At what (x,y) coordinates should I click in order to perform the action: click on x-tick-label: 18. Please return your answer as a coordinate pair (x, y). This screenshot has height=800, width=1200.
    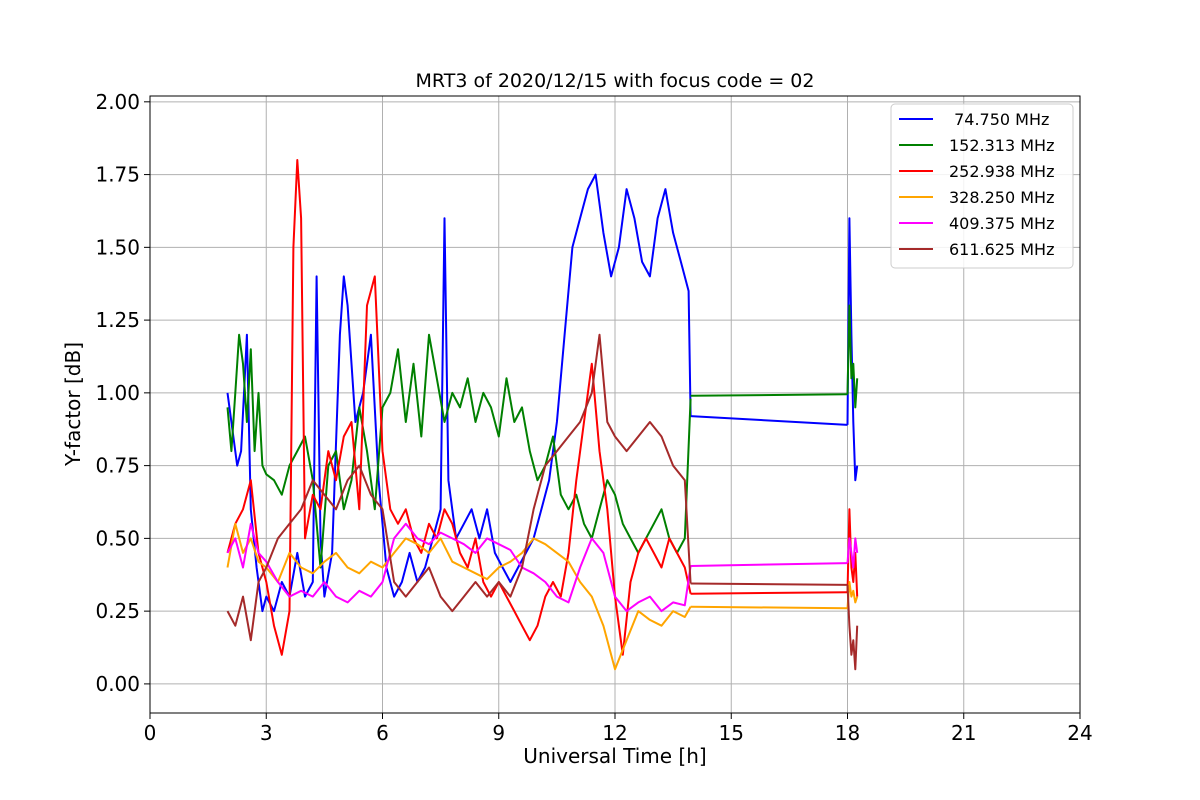
    Looking at the image, I should click on (847, 733).